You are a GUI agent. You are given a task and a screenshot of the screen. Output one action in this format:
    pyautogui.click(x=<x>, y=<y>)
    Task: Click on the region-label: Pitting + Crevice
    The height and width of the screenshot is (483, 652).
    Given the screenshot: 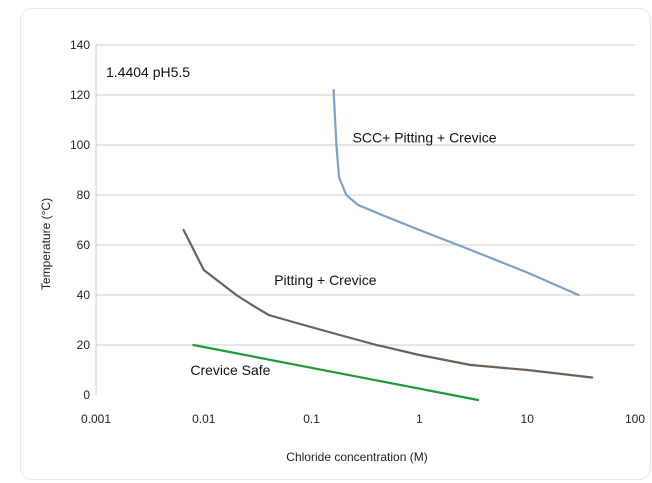 What is the action you would take?
    pyautogui.click(x=325, y=280)
    